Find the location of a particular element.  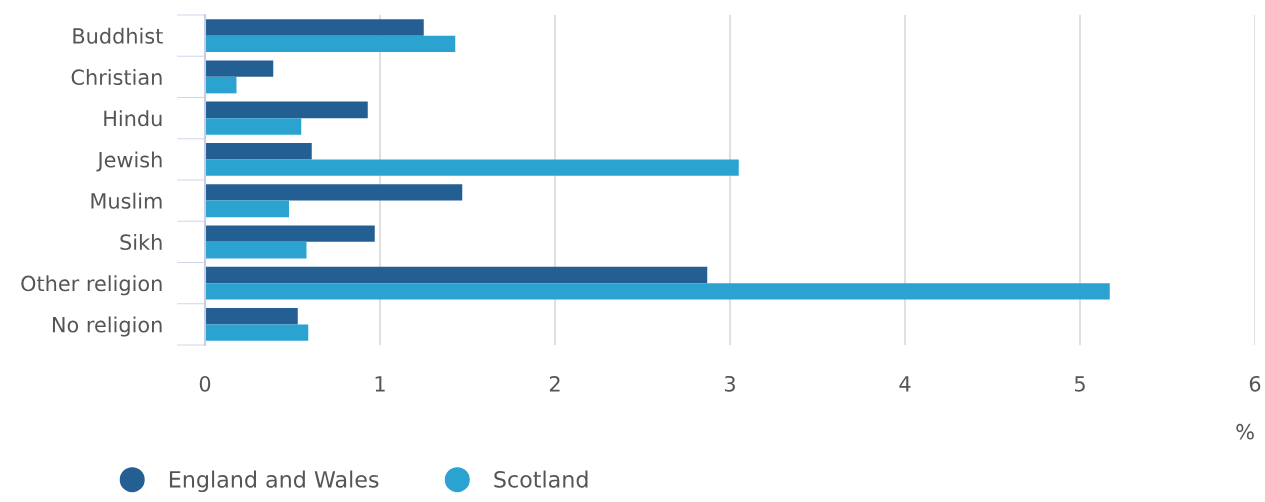

y-tick-label: Muslim is located at coordinates (126, 200).